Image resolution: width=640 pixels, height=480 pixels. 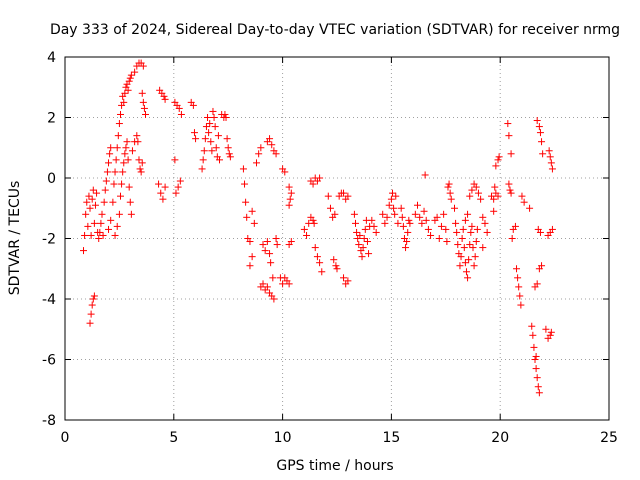 What do you see at coordinates (49, 240) in the screenshot?
I see `y-tick-label: -2` at bounding box center [49, 240].